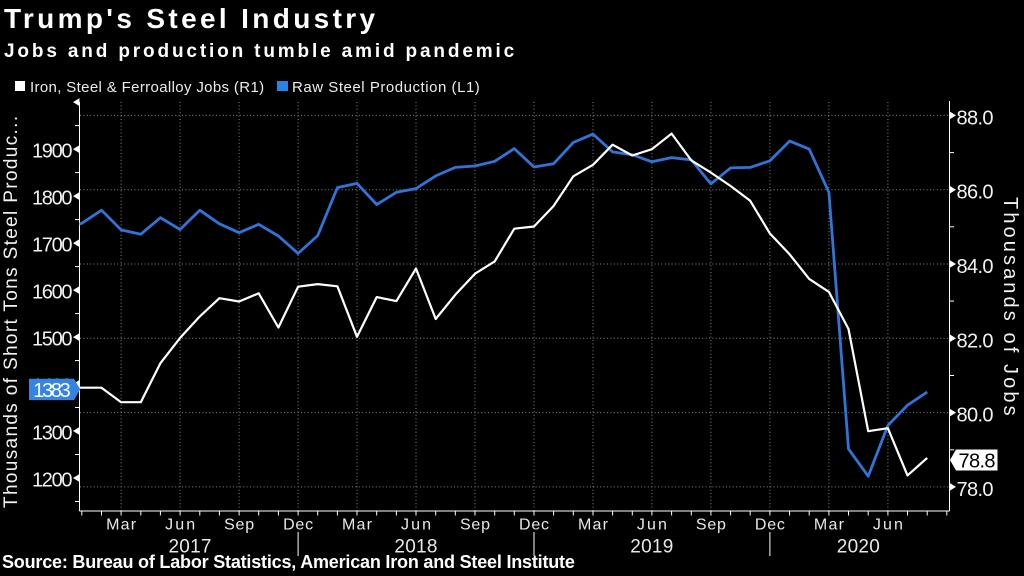 The height and width of the screenshot is (576, 1024). Describe the element at coordinates (52, 199) in the screenshot. I see `svg-text: 1800` at that location.